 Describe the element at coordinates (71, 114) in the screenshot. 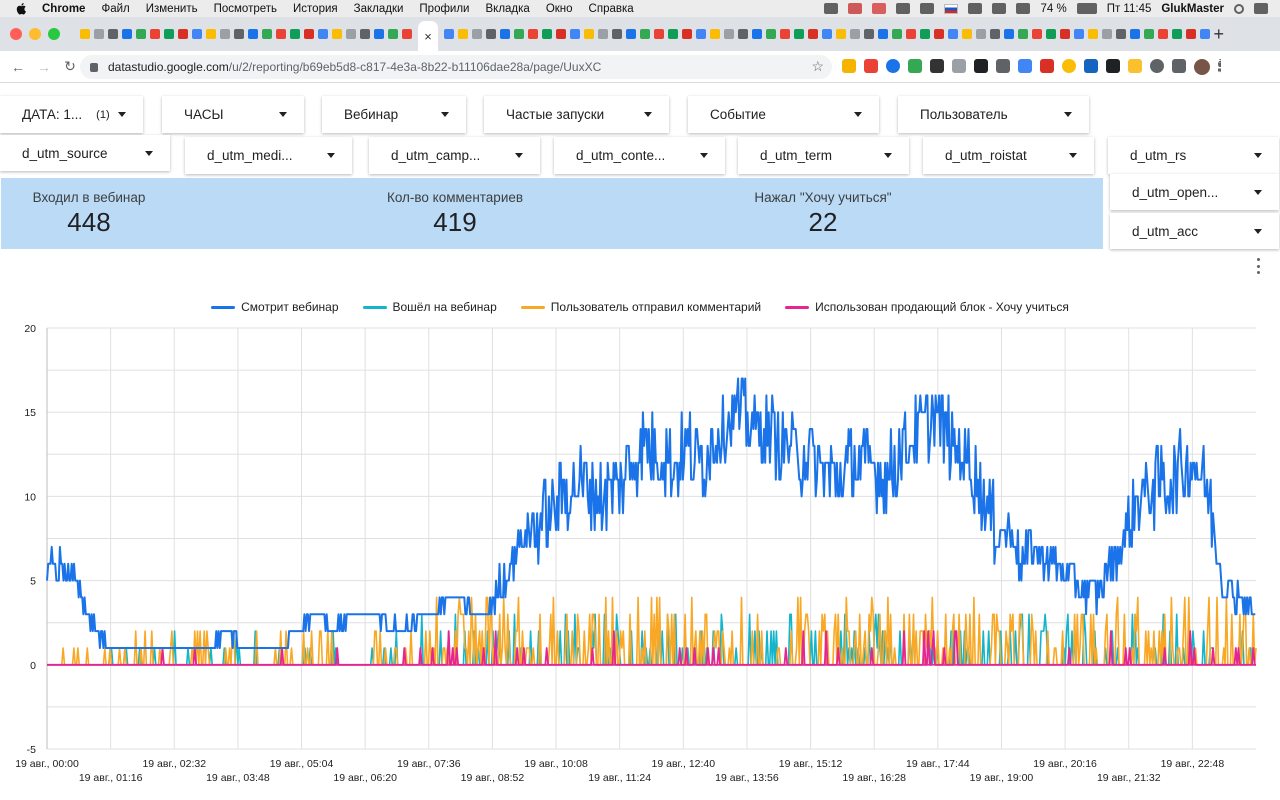

I see `filter-date: ДАТА: 1... (1)` at that location.